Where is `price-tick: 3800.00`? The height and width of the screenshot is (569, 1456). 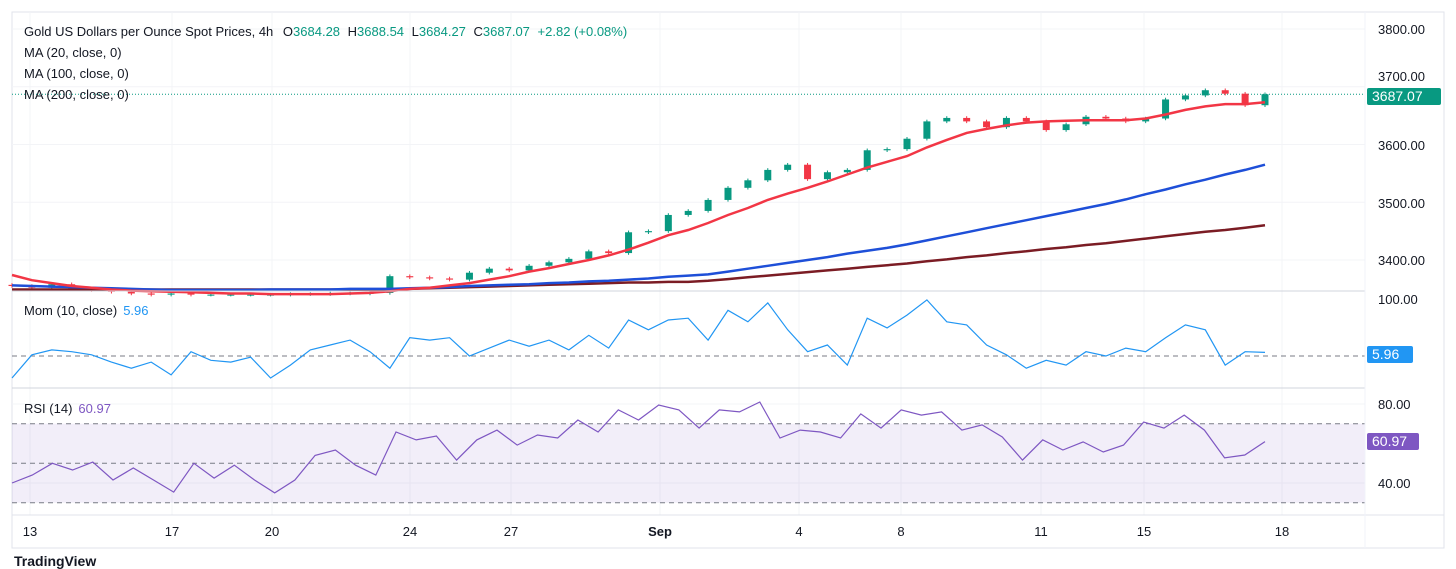 price-tick: 3800.00 is located at coordinates (1401, 29).